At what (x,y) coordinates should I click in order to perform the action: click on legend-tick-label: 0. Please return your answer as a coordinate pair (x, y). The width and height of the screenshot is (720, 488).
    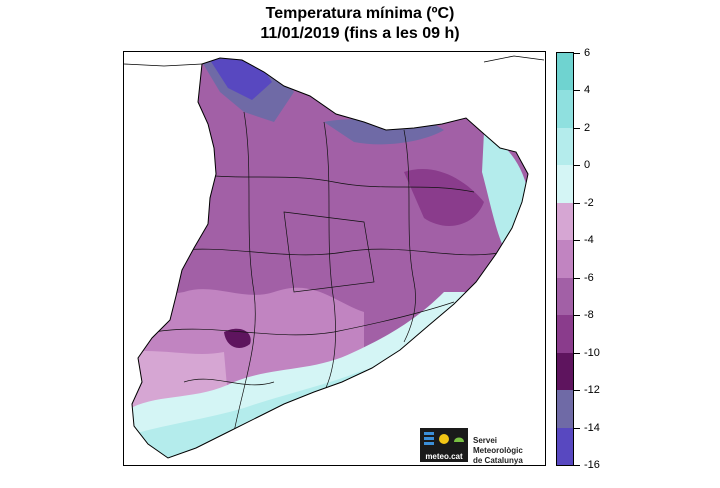
    Looking at the image, I should click on (587, 165).